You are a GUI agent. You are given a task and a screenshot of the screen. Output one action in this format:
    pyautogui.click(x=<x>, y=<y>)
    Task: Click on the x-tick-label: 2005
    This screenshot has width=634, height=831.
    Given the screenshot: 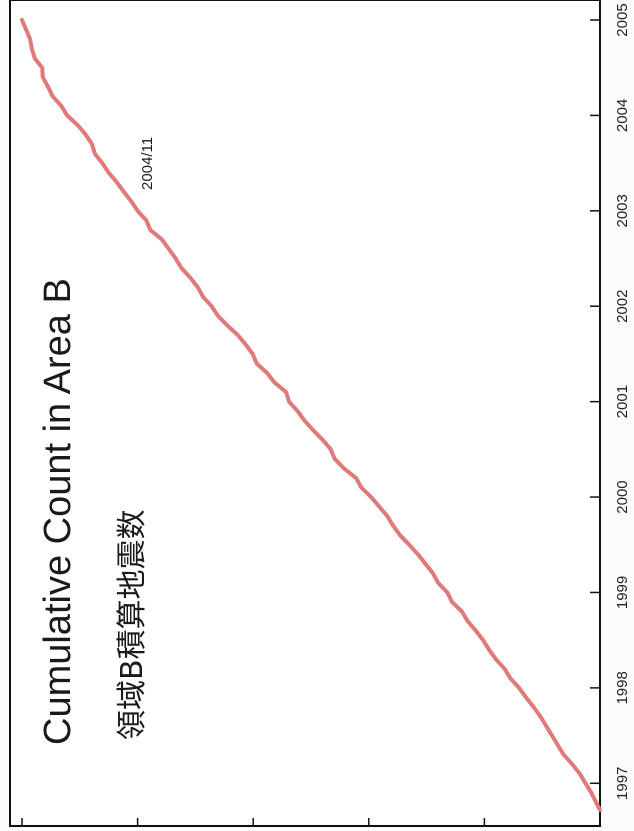 What is the action you would take?
    pyautogui.click(x=622, y=19)
    